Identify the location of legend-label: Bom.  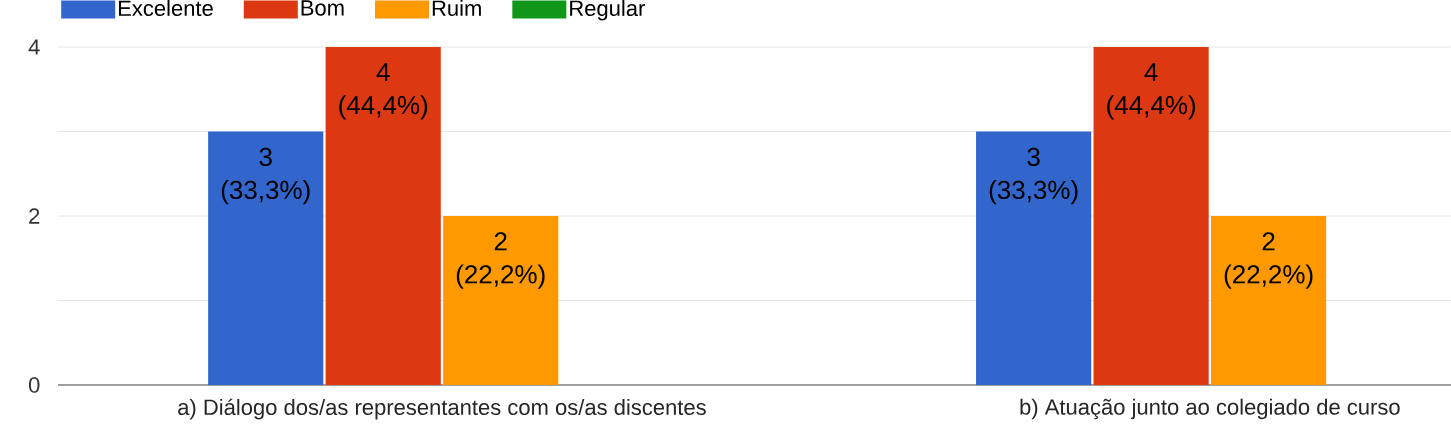
(322, 8).